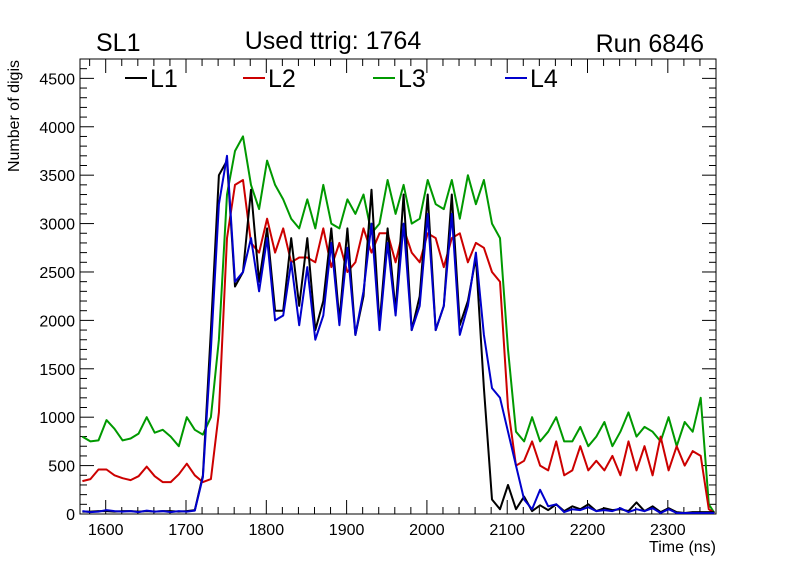 The image size is (796, 577). What do you see at coordinates (507, 530) in the screenshot?
I see `x-tick-label: 2100` at bounding box center [507, 530].